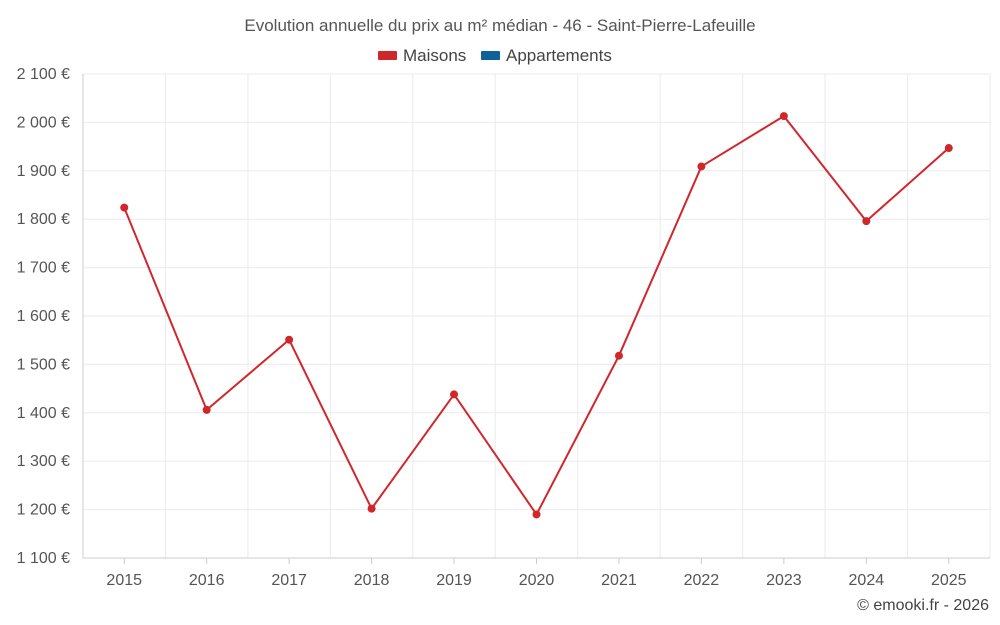 The image size is (1000, 625). I want to click on y-tick-label: 2 000 €, so click(43, 122).